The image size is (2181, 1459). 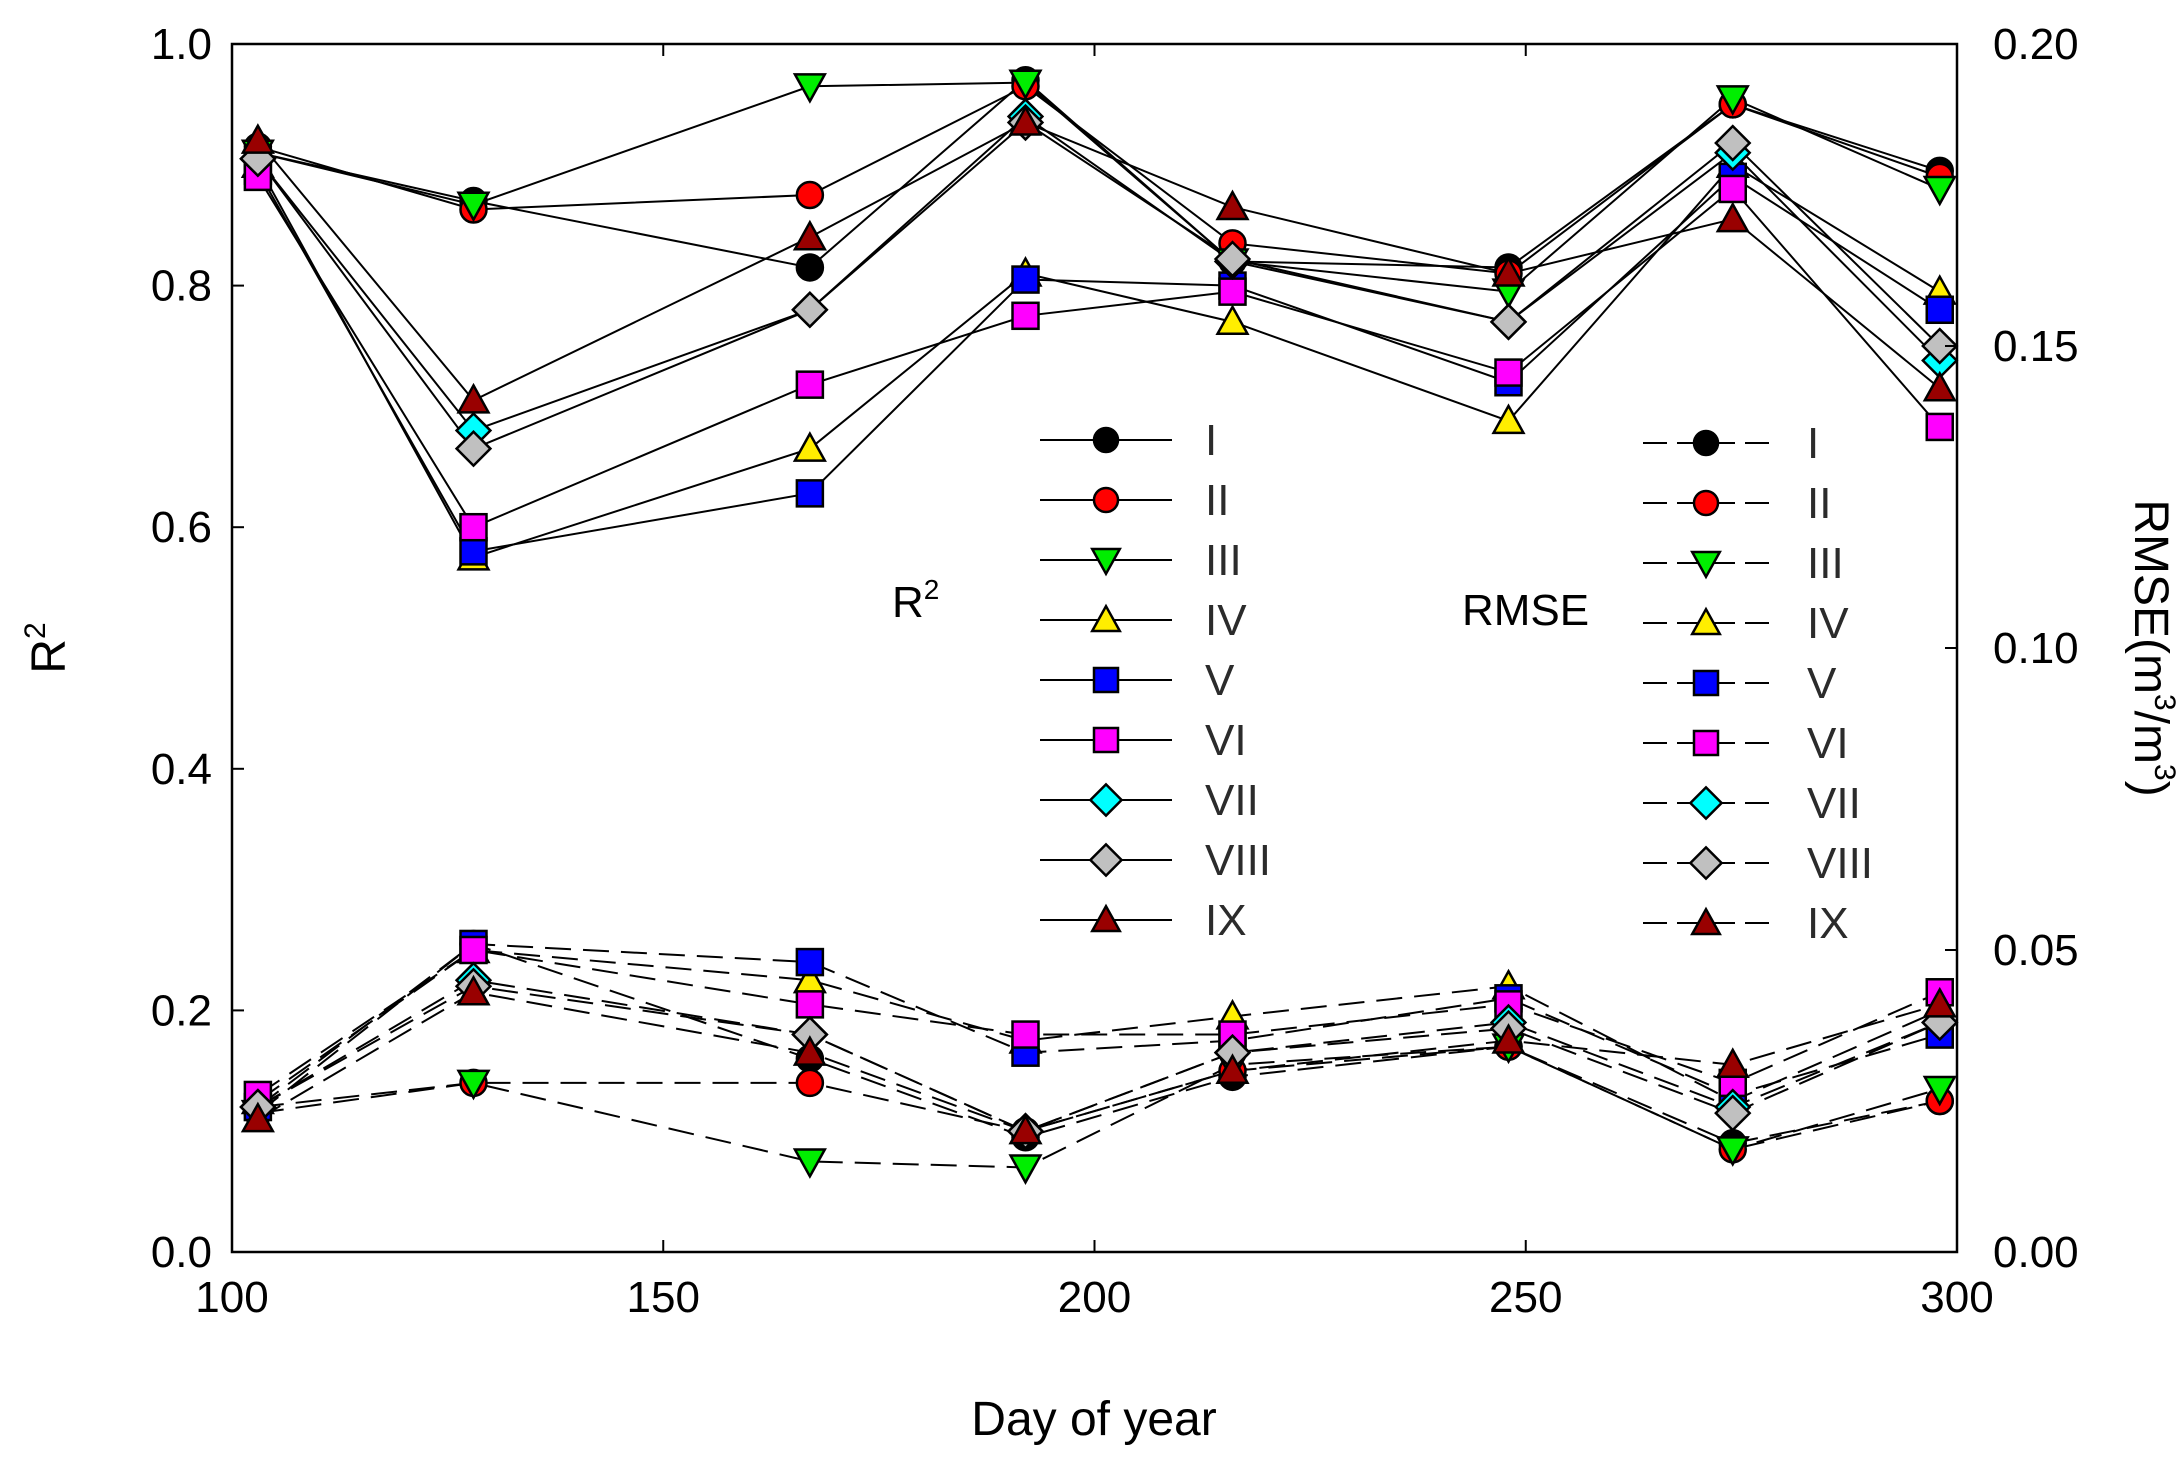 I want to click on legend-r2-marker-iii, so click(x=1106, y=562).